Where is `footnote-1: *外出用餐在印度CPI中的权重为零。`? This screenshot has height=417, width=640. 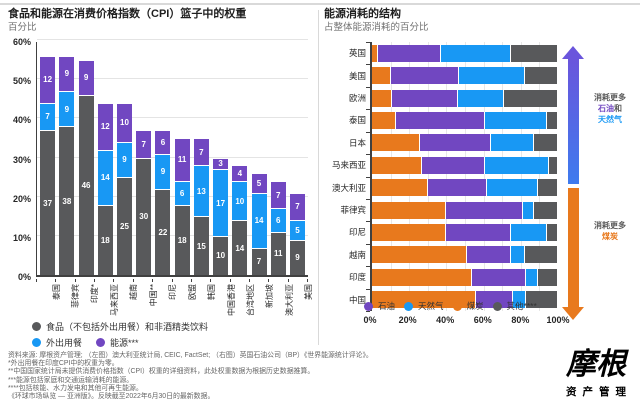 footnote-1: *外出用餐在印度CPI中的权重为零。 is located at coordinates (63, 364).